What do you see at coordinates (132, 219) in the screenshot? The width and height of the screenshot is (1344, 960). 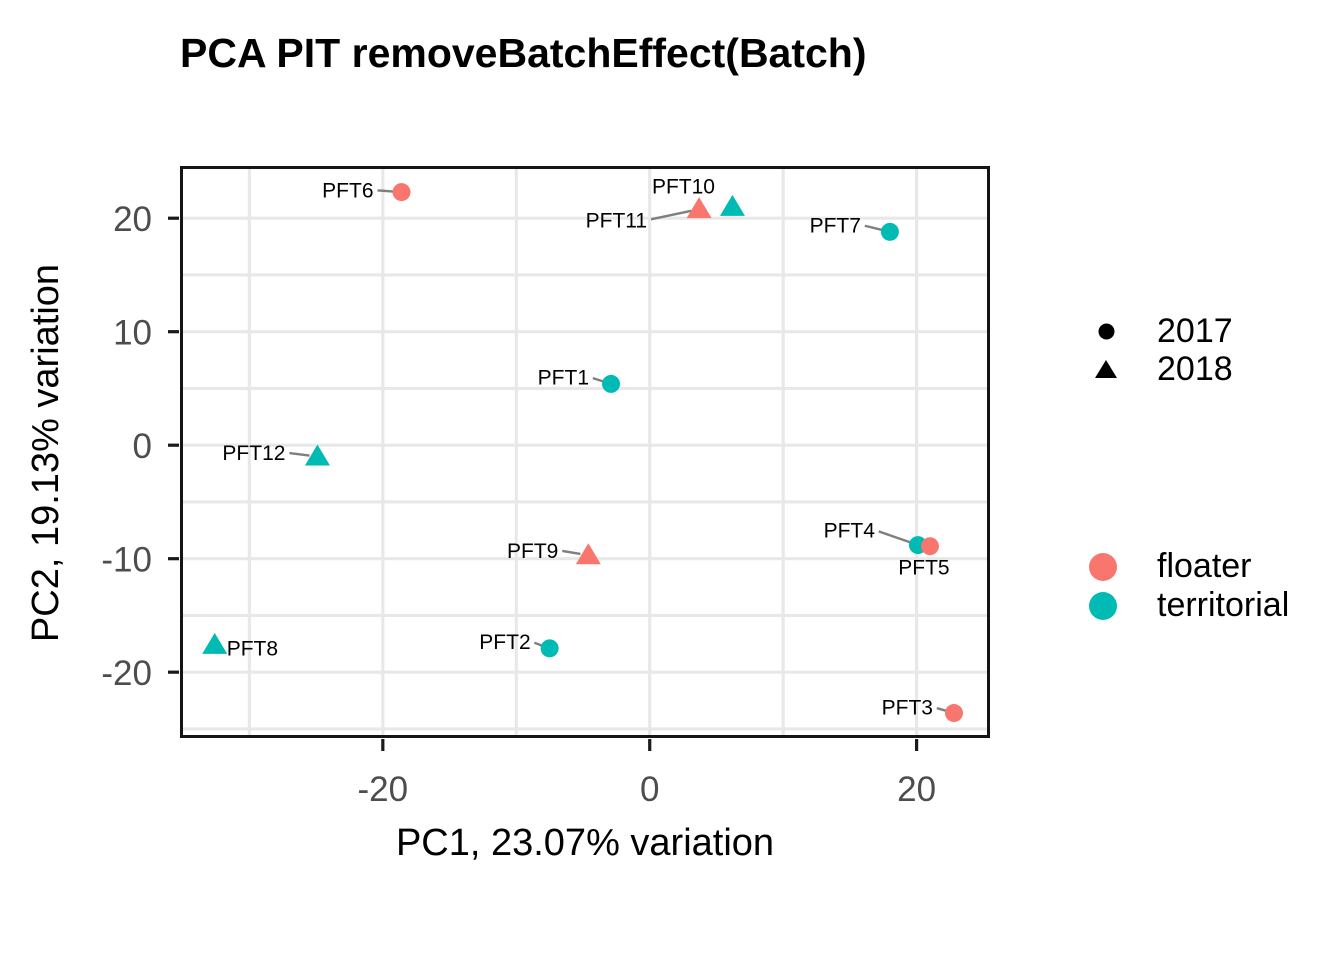 I see `y-tick-label: 20` at bounding box center [132, 219].